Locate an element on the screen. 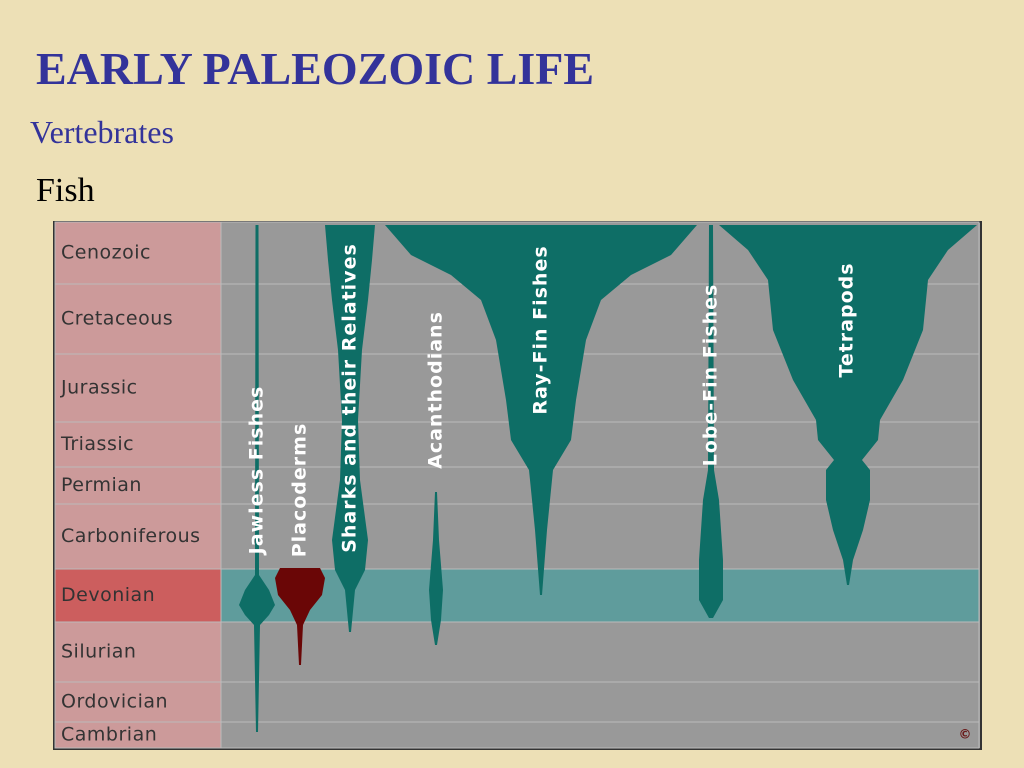 Image resolution: width=1024 pixels, height=768 pixels. period-label: Ordovician is located at coordinates (114, 702).